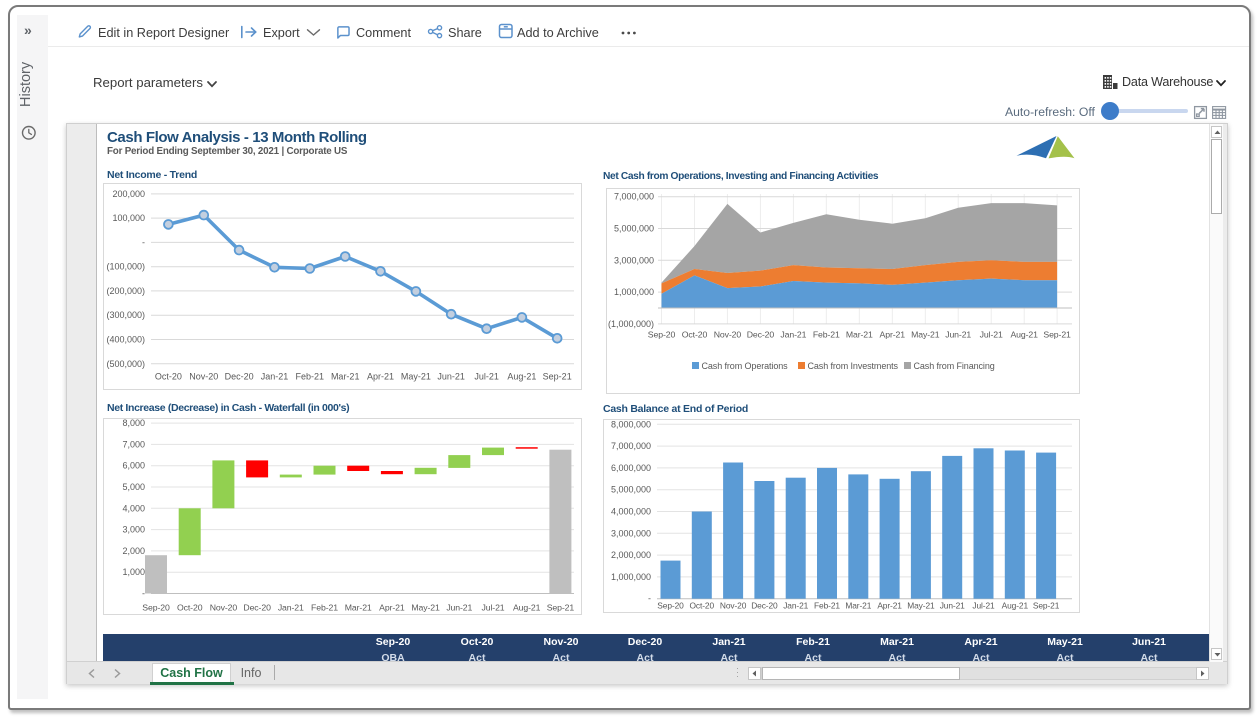  What do you see at coordinates (125, 364) in the screenshot?
I see `svg-text: (500,000)` at bounding box center [125, 364].